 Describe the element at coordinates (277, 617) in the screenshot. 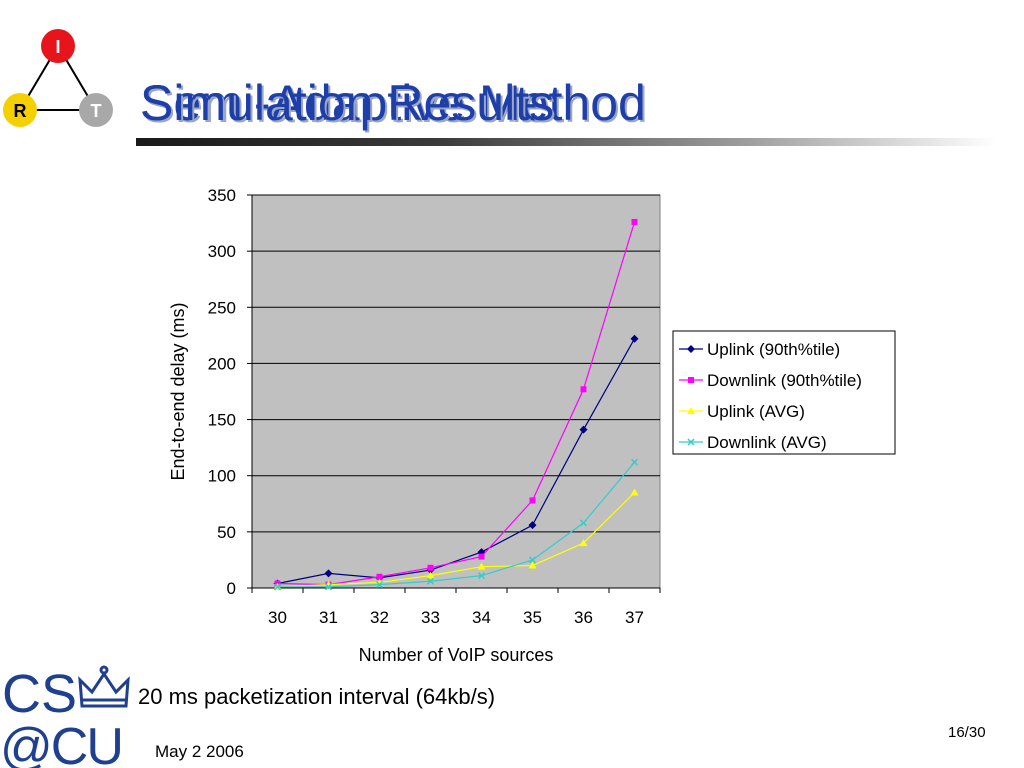

I see `x-tick-label: 30` at that location.